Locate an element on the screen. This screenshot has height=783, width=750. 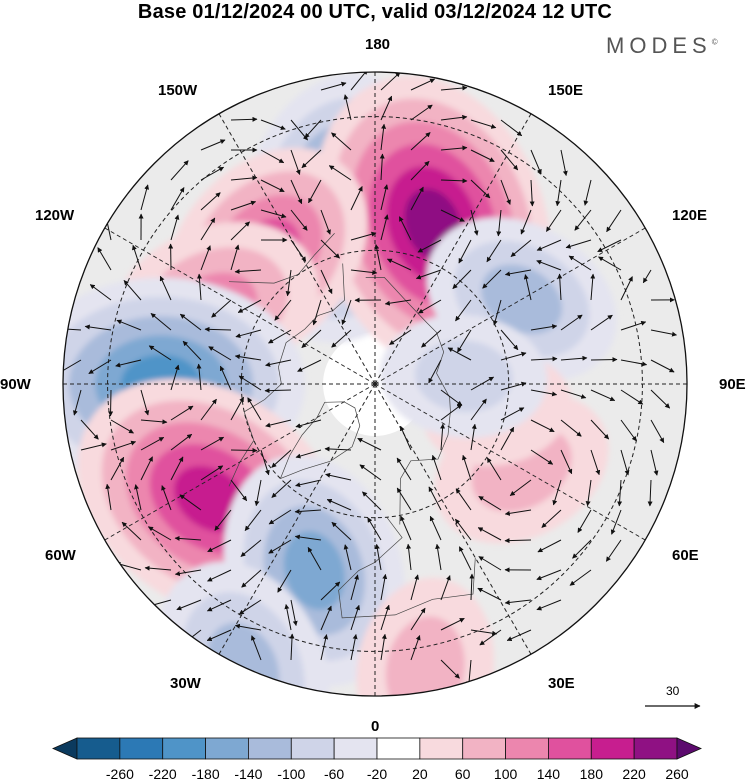
colorbar-tick-label: -60 is located at coordinates (334, 774).